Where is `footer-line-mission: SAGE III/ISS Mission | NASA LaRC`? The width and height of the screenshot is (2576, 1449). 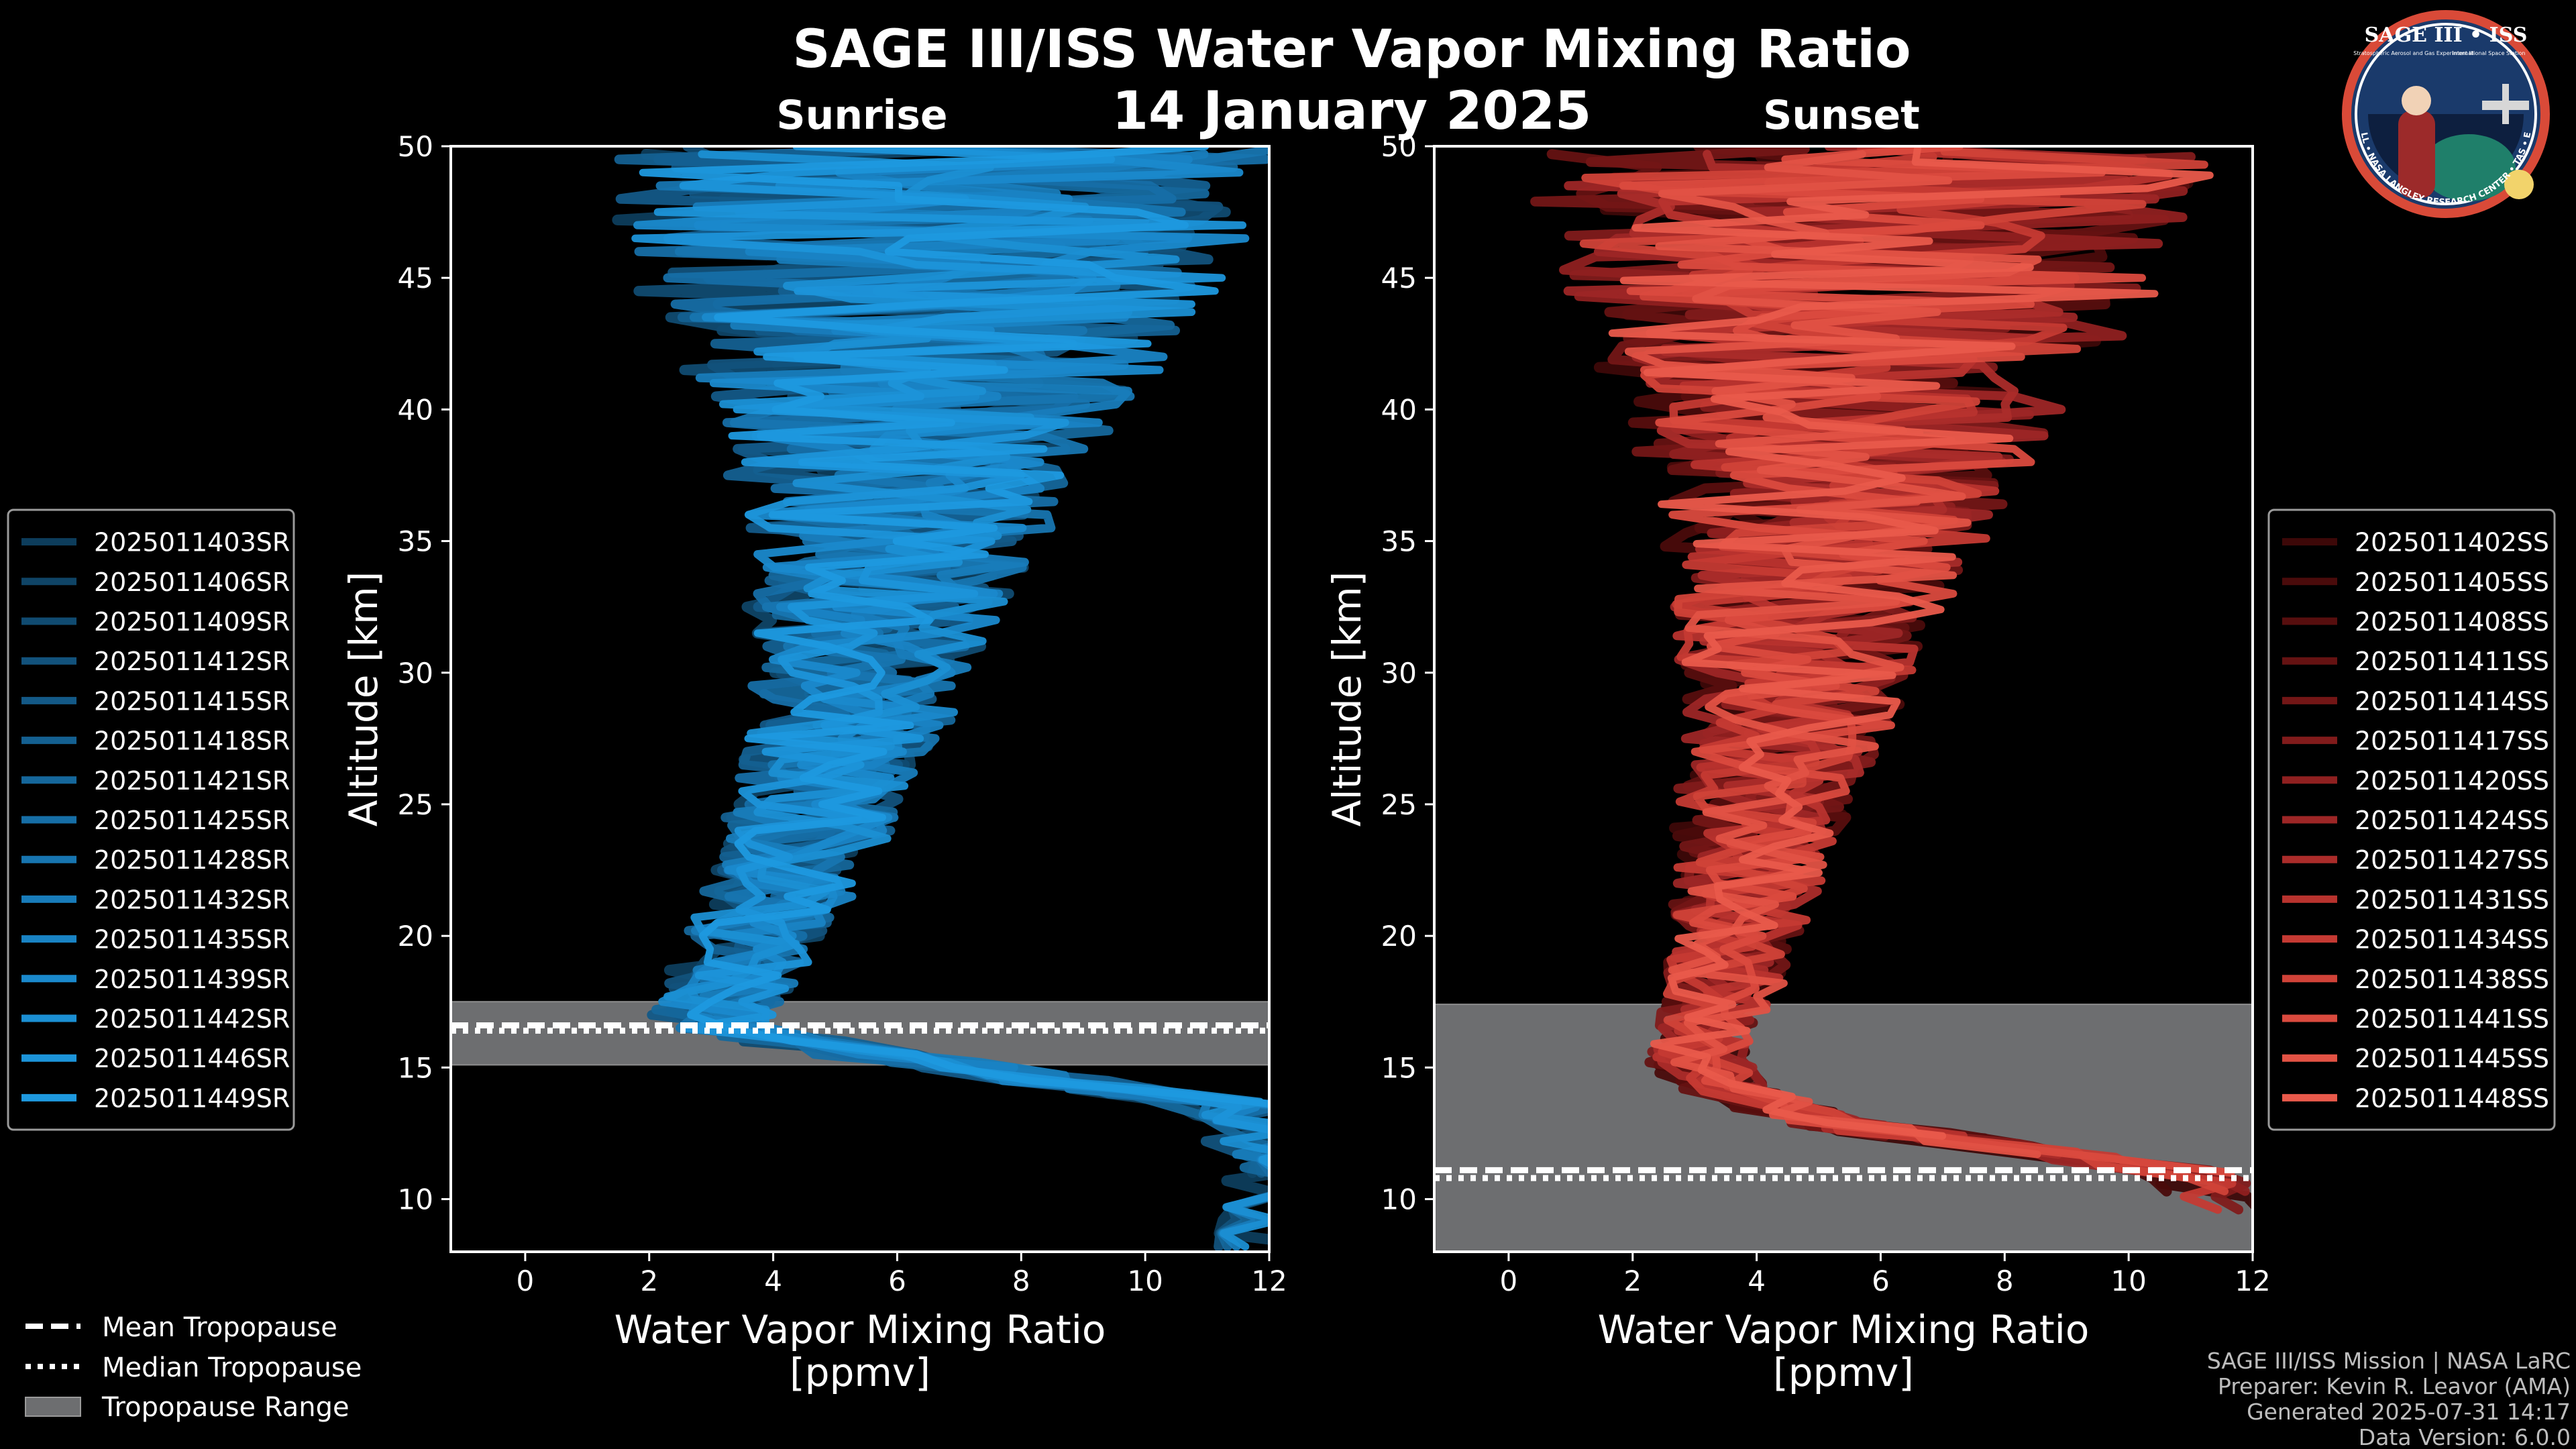 footer-line-mission: SAGE III/ISS Mission | NASA LaRC is located at coordinates (2389, 1361).